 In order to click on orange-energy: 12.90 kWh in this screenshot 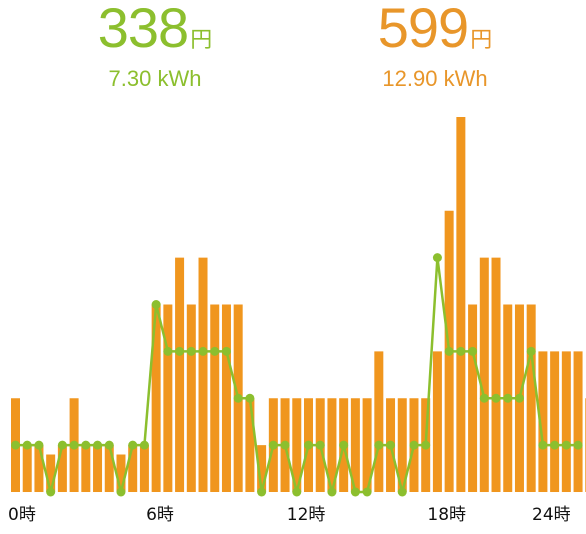, I will do `click(435, 78)`.